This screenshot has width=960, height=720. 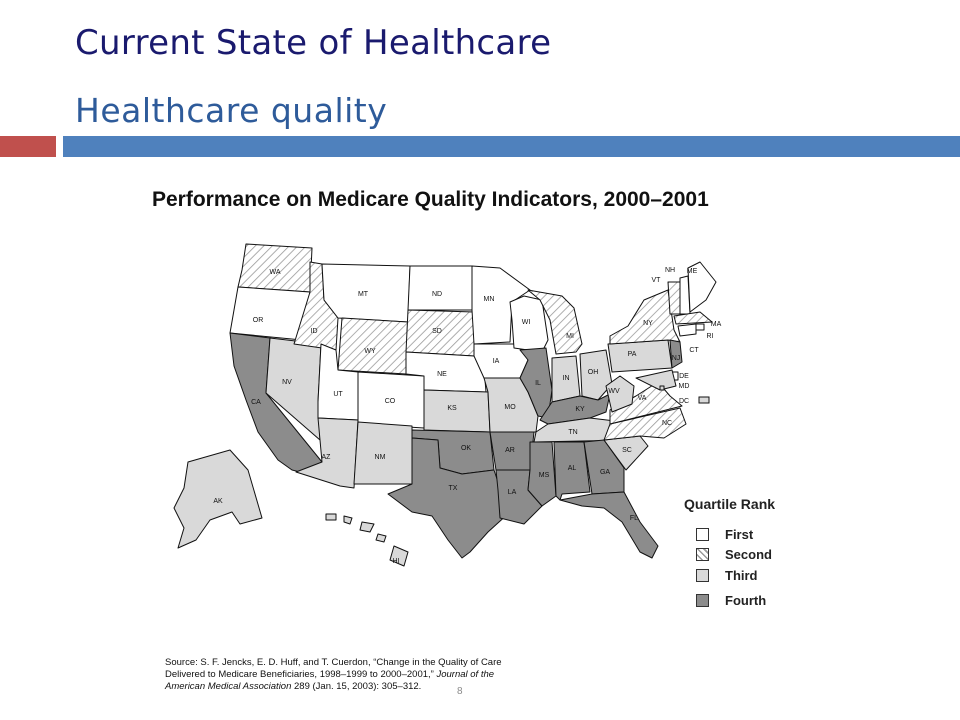 What do you see at coordinates (231, 110) in the screenshot?
I see `slide-subtitle: Healthcare quality` at bounding box center [231, 110].